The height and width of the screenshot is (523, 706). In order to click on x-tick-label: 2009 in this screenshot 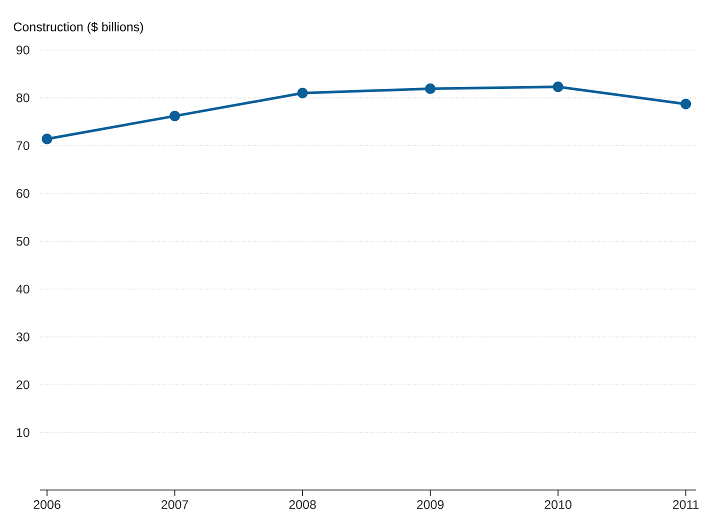, I will do `click(430, 505)`.